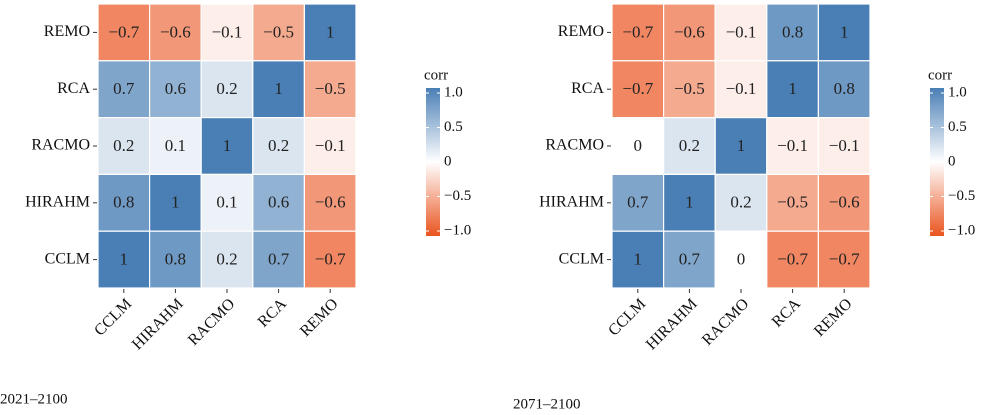 This screenshot has height=415, width=999. I want to click on colorbar-tick-label: 1.0, so click(453, 92).